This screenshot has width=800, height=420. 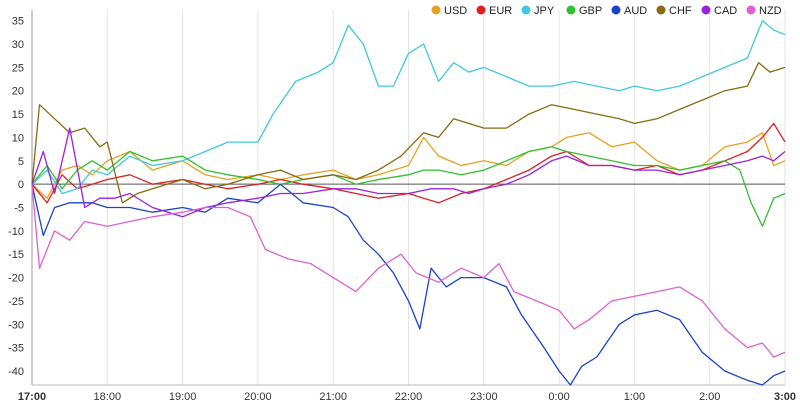 What do you see at coordinates (16, 279) in the screenshot?
I see `y-tick-label: -20` at bounding box center [16, 279].